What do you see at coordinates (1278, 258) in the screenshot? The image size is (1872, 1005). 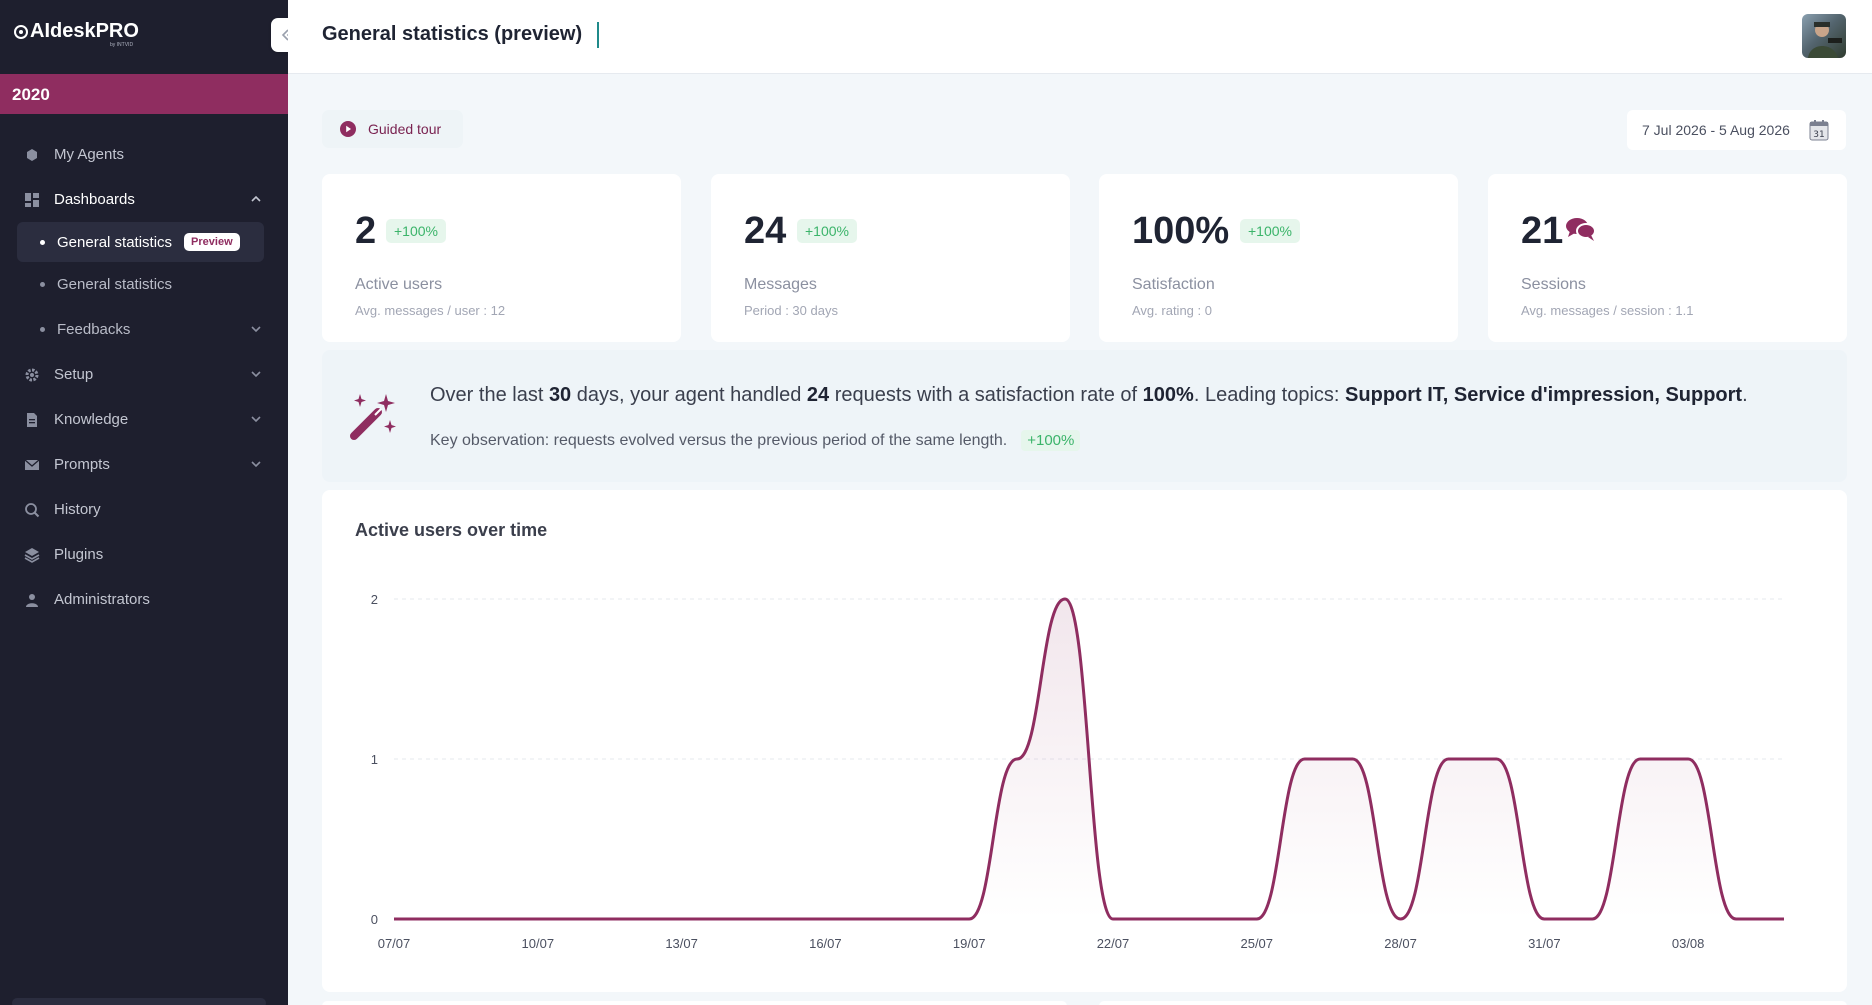 I see `stat-card-satisfaction: 100% +100% Satisfaction Avg. rating : 0` at bounding box center [1278, 258].